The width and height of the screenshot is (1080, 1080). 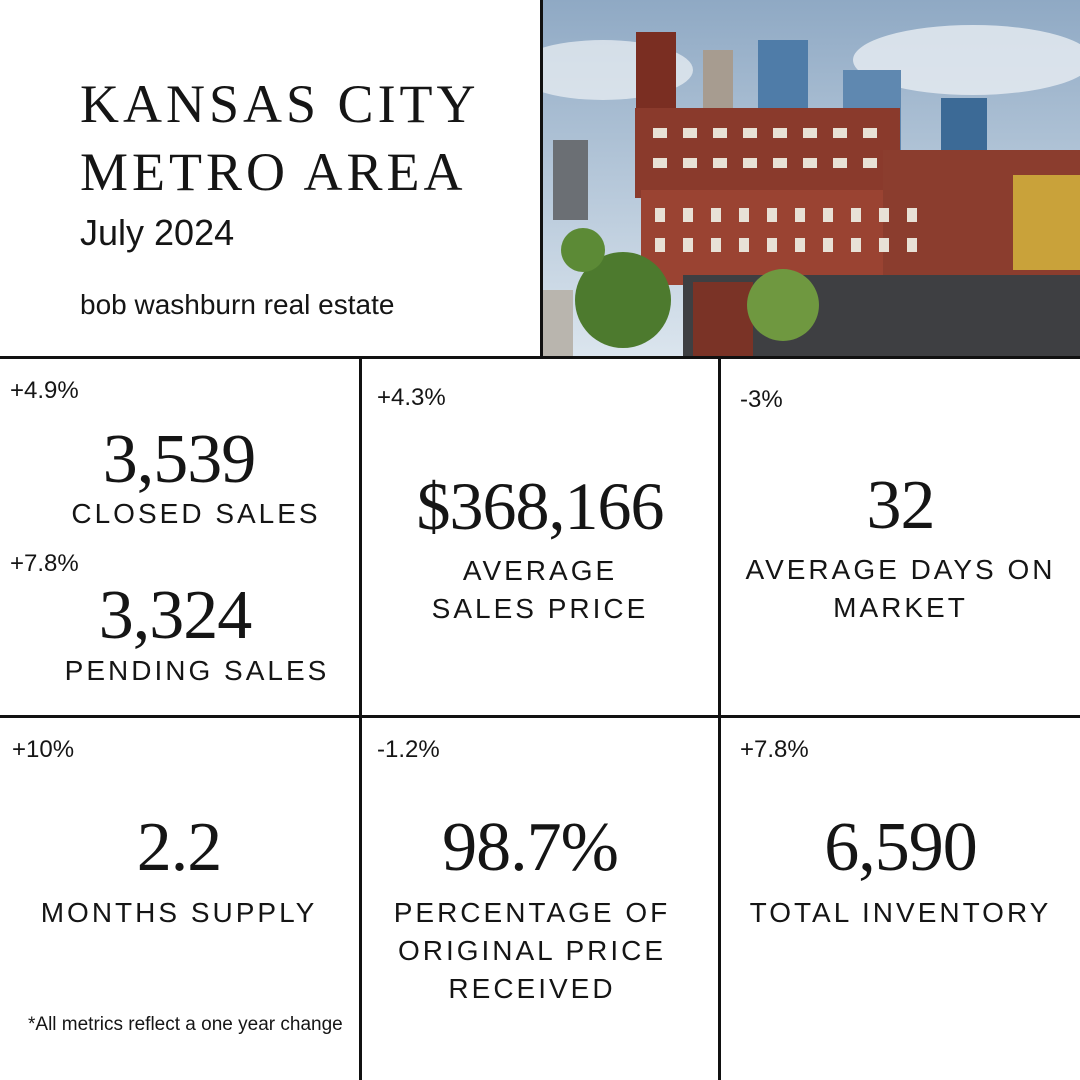 What do you see at coordinates (179, 459) in the screenshot?
I see `closed-sales-value: 3,539` at bounding box center [179, 459].